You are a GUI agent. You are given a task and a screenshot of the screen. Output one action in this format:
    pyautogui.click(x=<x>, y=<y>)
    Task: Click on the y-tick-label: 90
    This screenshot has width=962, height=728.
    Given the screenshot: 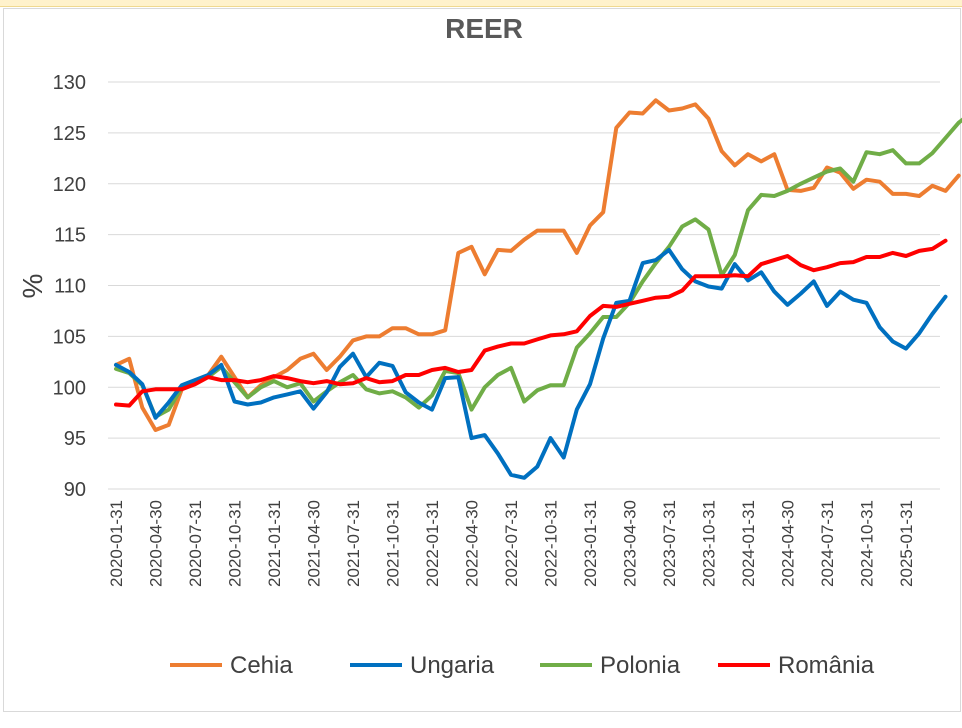 What is the action you would take?
    pyautogui.click(x=75, y=490)
    